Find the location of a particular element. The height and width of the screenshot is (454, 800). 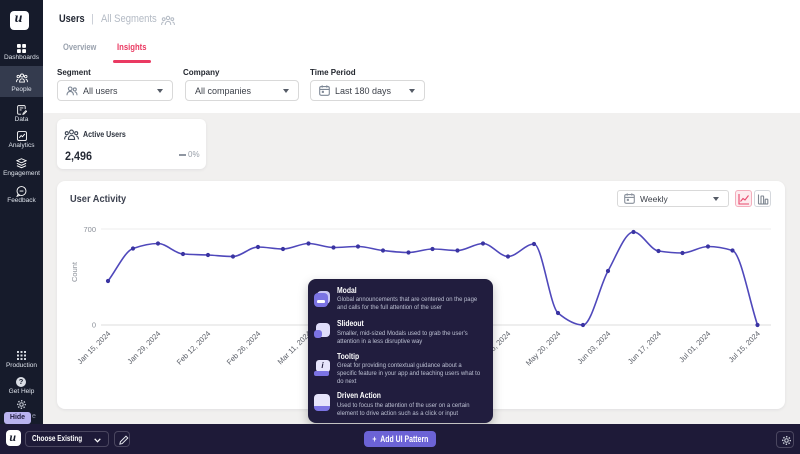

svg-text: Jun 17, 2024 is located at coordinates (644, 347).